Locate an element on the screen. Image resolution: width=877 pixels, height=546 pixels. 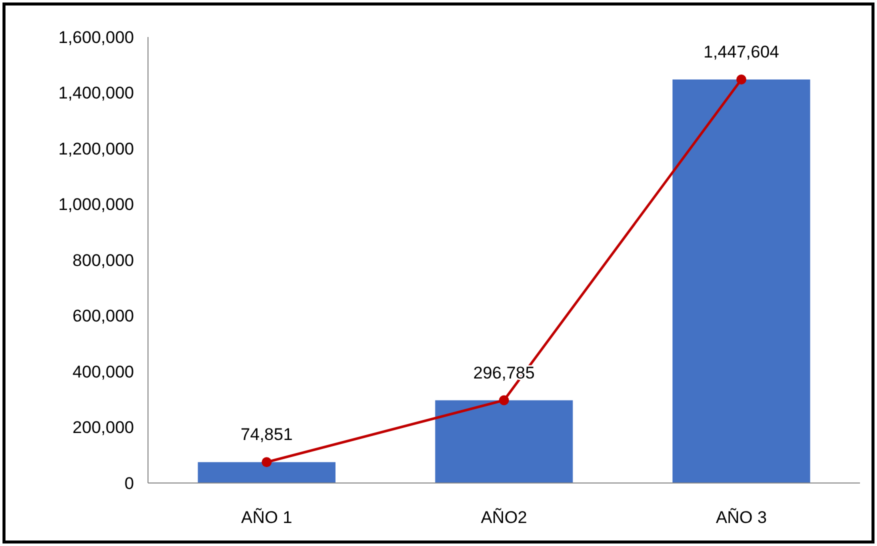
x-tick-label: AÑO 1 is located at coordinates (266, 517).